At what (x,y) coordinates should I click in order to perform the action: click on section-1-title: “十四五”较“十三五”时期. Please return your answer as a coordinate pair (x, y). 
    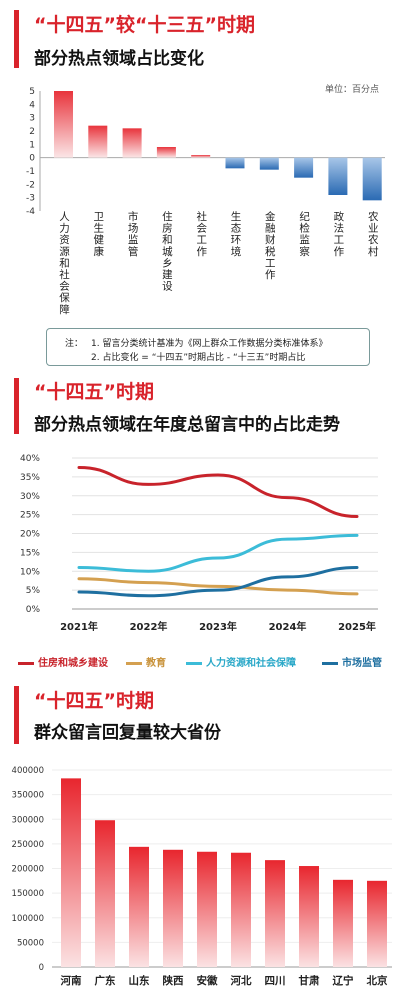
    Looking at the image, I should click on (144, 25).